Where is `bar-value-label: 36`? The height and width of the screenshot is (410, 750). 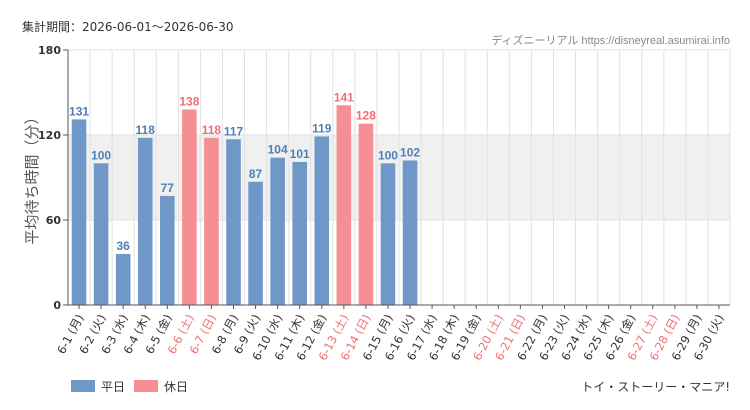
bar-value-label: 36 is located at coordinates (123, 246).